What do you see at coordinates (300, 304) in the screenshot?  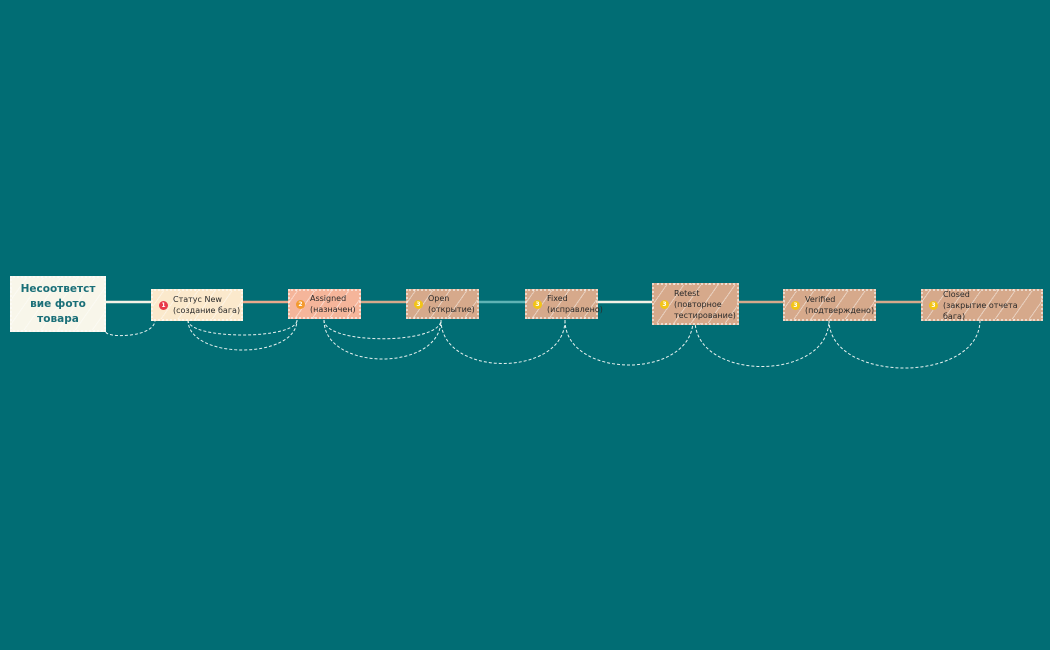 I see `priority-badge-icon: 2` at bounding box center [300, 304].